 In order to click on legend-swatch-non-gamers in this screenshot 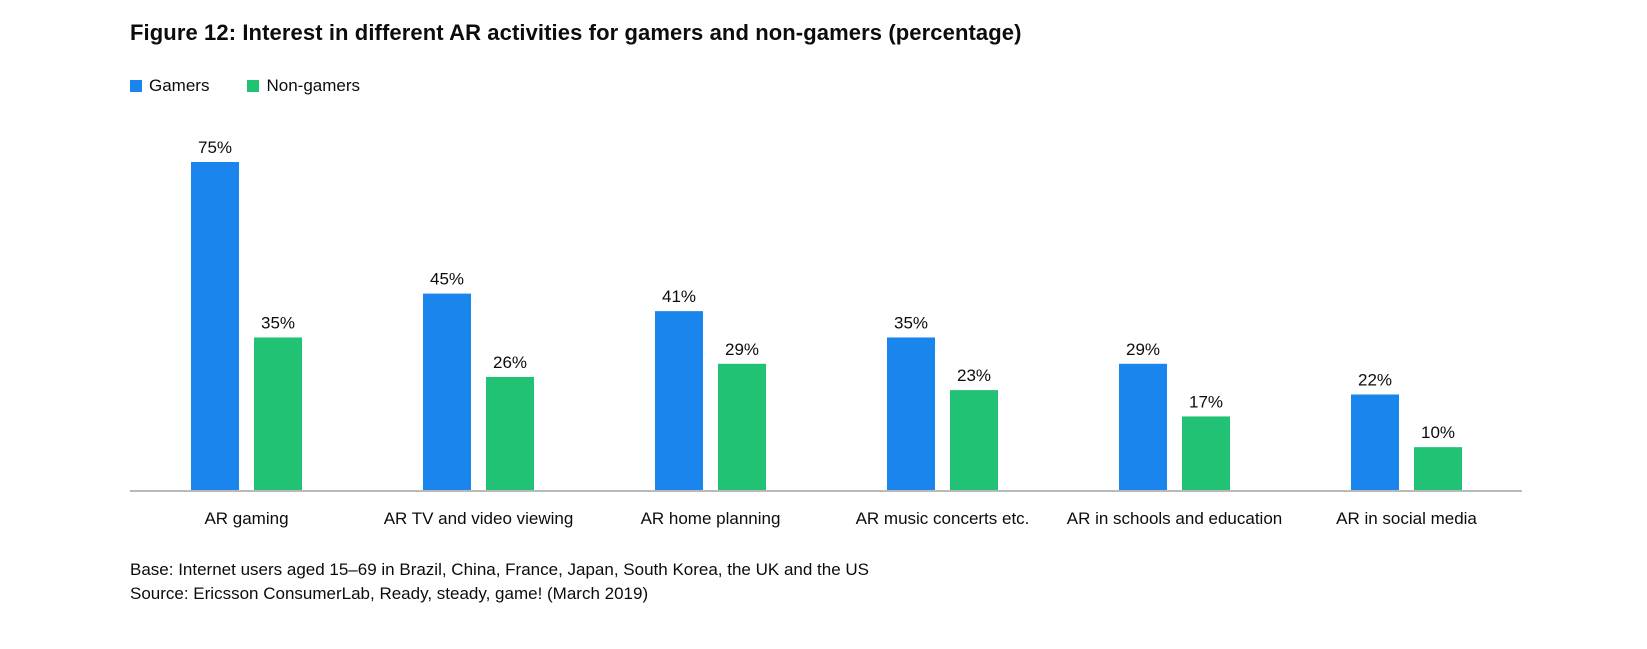, I will do `click(253, 86)`.